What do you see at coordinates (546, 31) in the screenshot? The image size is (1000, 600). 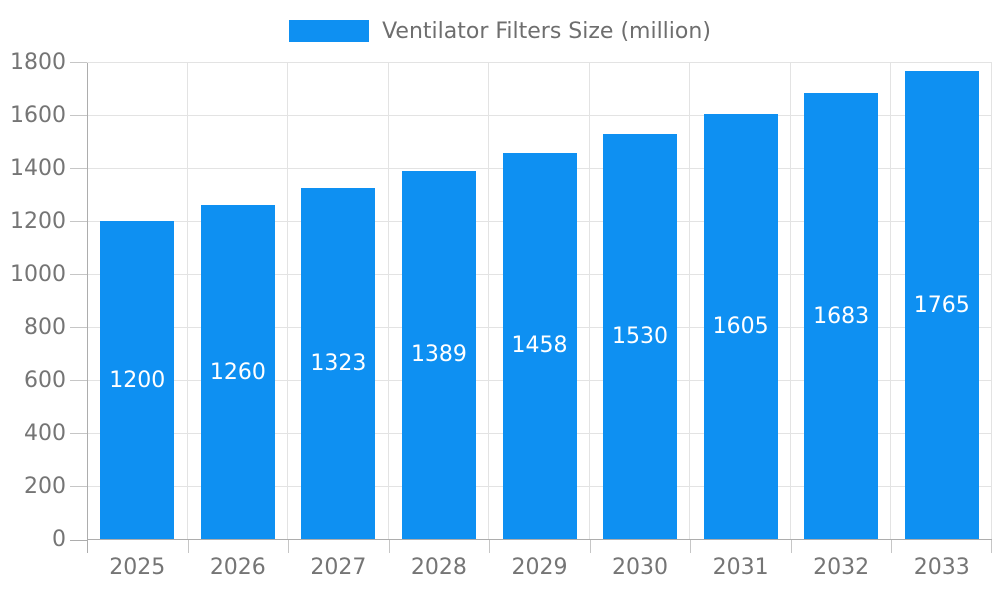 I see `legend-label: Ventilator Filters Size (million)` at bounding box center [546, 31].